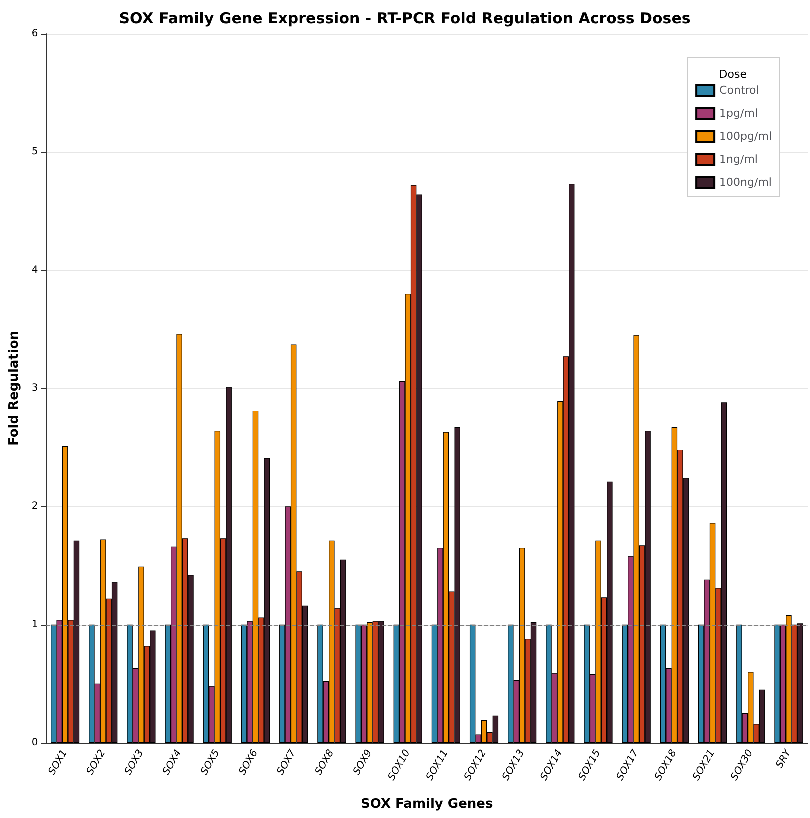 Image resolution: width=810 pixels, height=818 pixels. I want to click on y-axis-title: Fold Regulation, so click(14, 388).